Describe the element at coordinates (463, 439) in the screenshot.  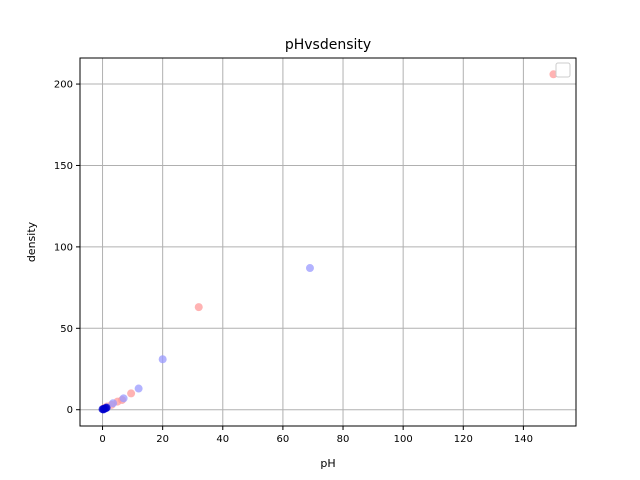
I see `x-tick-label: 120` at that location.